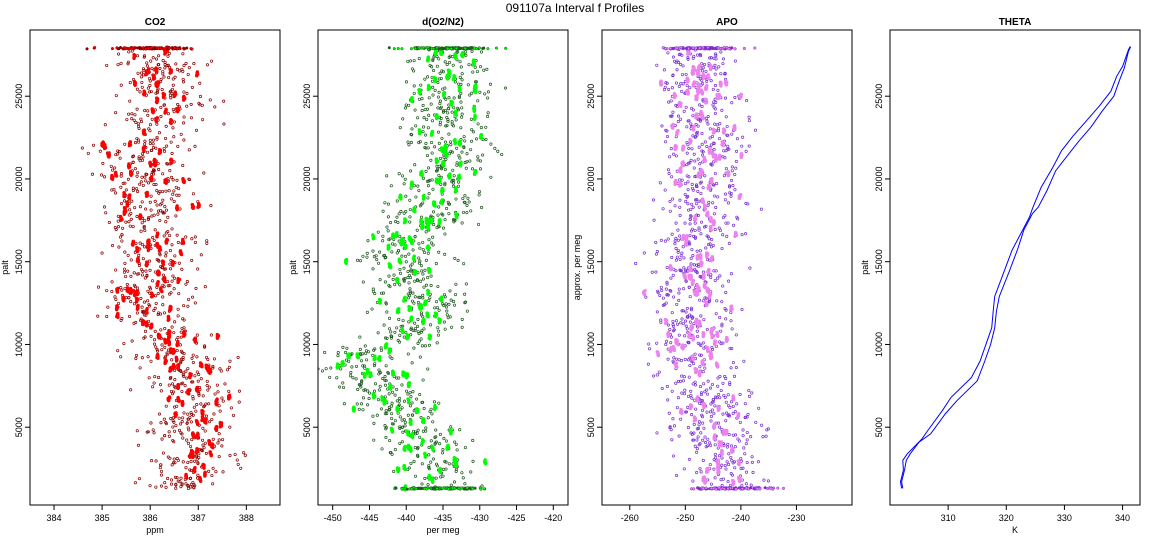  I want to click on x-tick-label: -260, so click(630, 518).